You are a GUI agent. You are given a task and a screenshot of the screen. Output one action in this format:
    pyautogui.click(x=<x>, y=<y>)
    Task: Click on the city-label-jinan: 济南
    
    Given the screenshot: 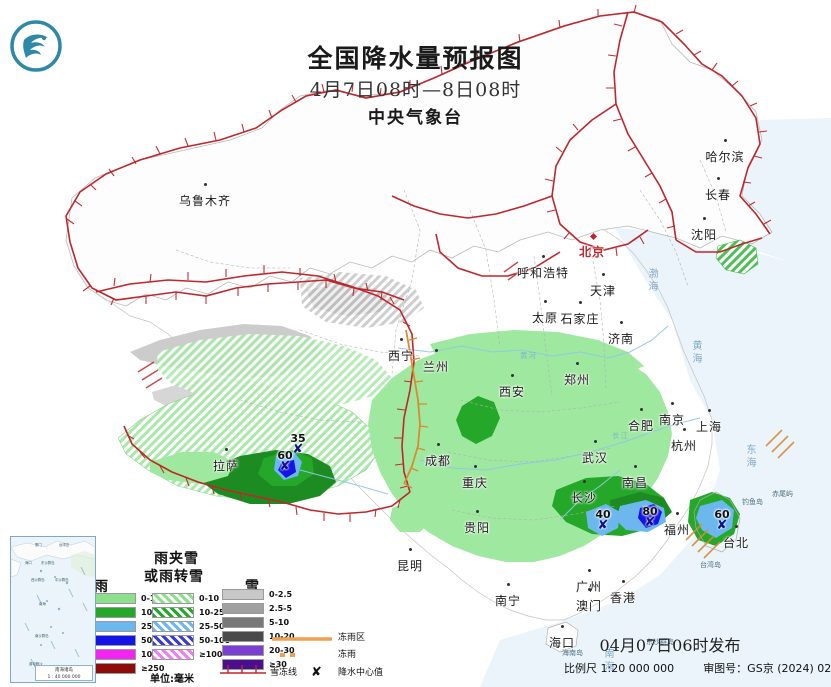 What is the action you would take?
    pyautogui.click(x=621, y=339)
    